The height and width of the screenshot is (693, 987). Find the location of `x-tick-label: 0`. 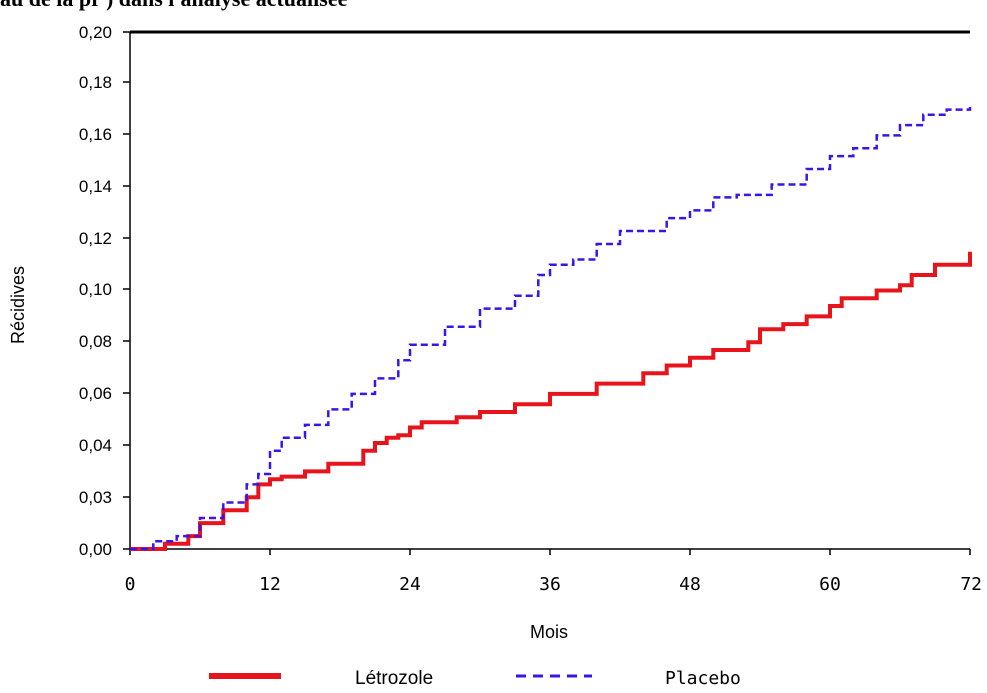

x-tick-label: 0 is located at coordinates (130, 584).